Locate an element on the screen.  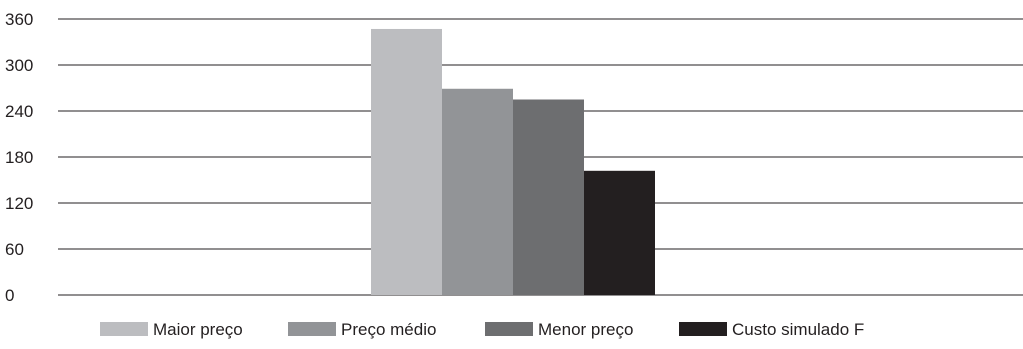
y-tick-label: 240 is located at coordinates (19, 111).